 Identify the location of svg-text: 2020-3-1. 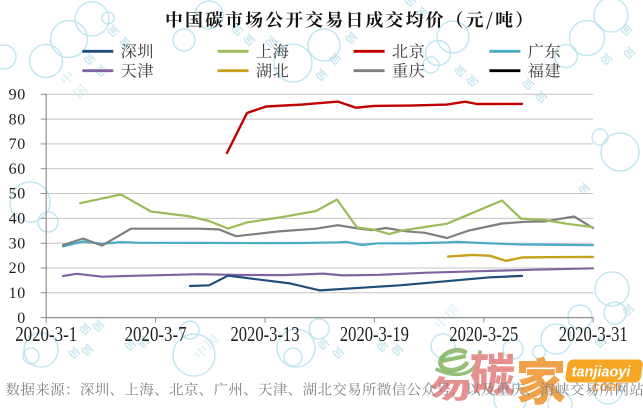
(46, 334).